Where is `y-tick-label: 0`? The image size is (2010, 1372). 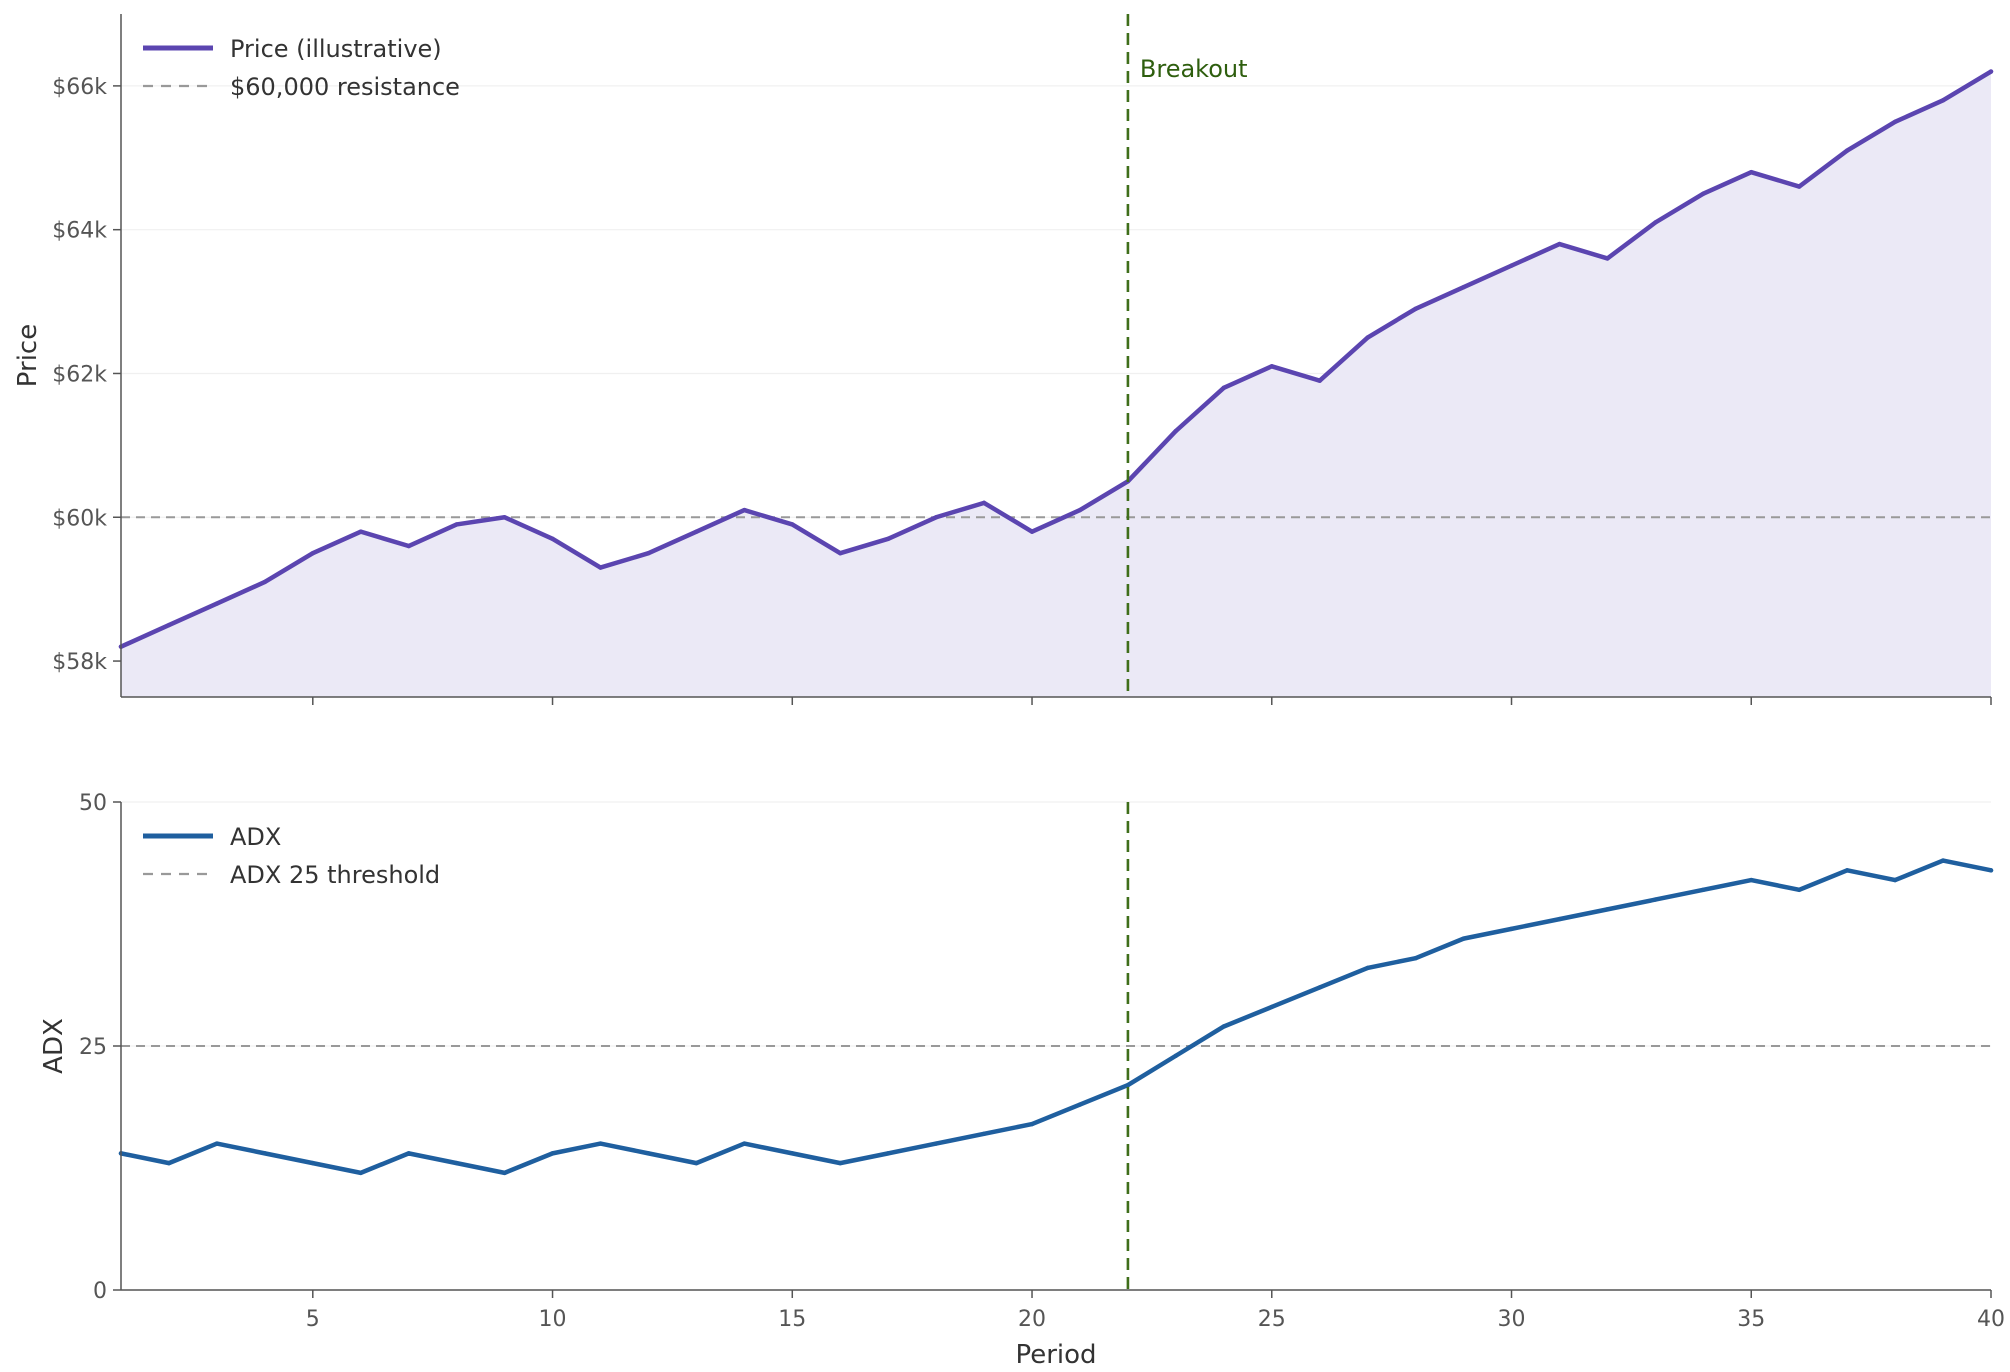 y-tick-label: 0 is located at coordinates (100, 1291).